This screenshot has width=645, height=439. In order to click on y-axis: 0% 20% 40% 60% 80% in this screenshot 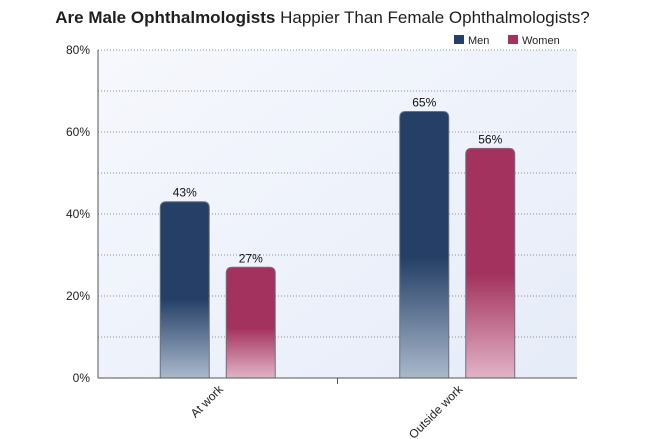, I will do `click(82, 214)`.